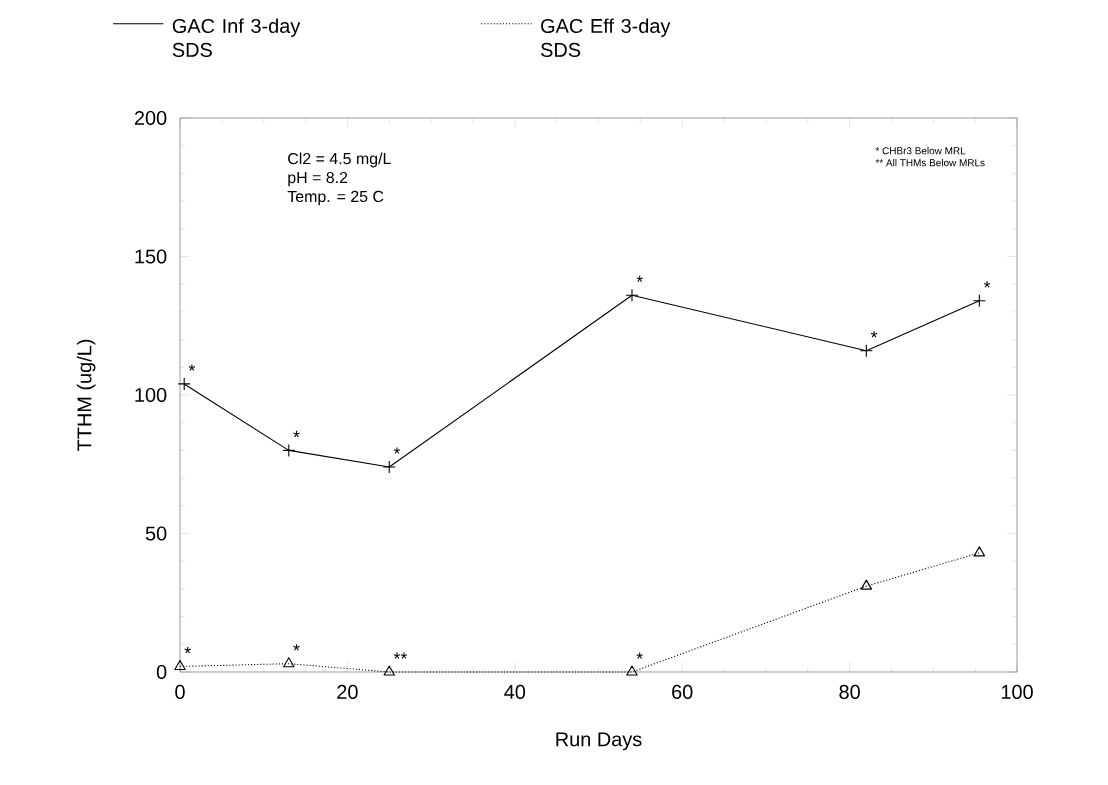  Describe the element at coordinates (180, 691) in the screenshot. I see `x-tick-label: 0` at that location.